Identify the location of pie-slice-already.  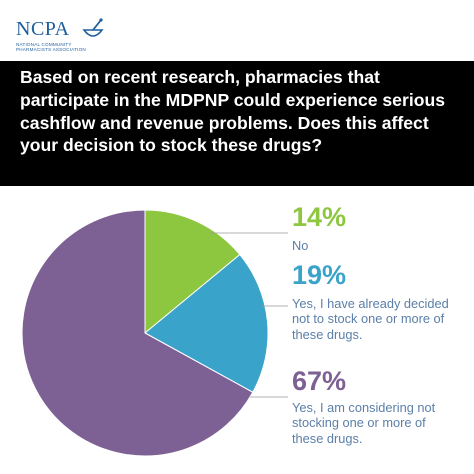
(206, 323).